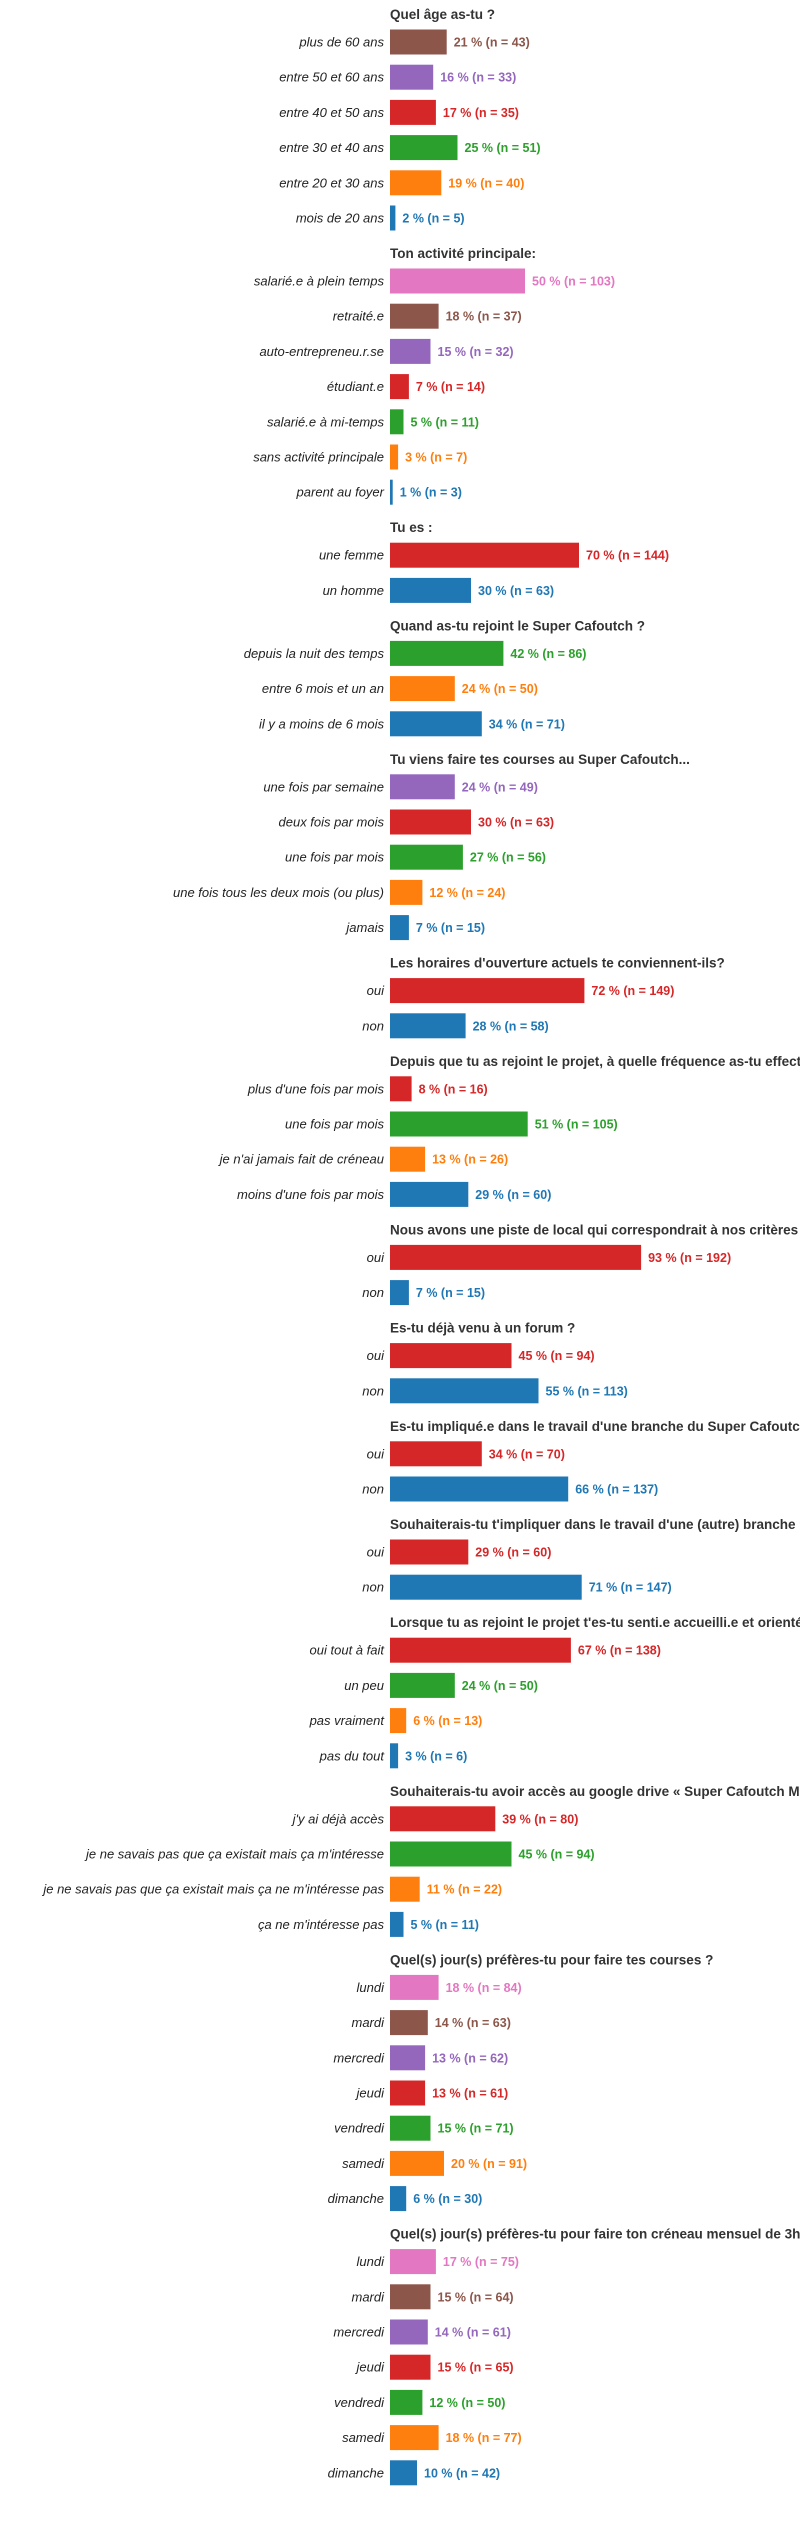 The width and height of the screenshot is (800, 2538). I want to click on category-label: mercredi, so click(359, 2332).